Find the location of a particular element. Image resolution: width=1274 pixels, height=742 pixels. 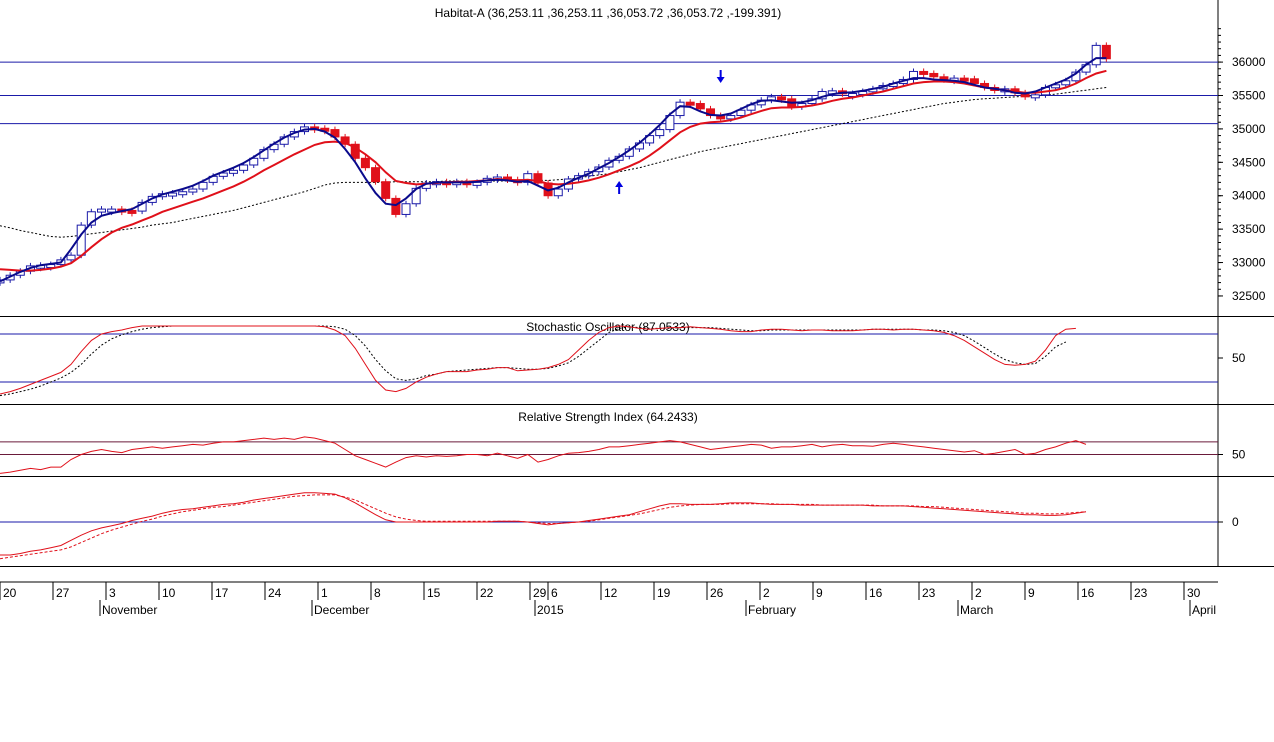

date-day-label: 24 is located at coordinates (275, 593).